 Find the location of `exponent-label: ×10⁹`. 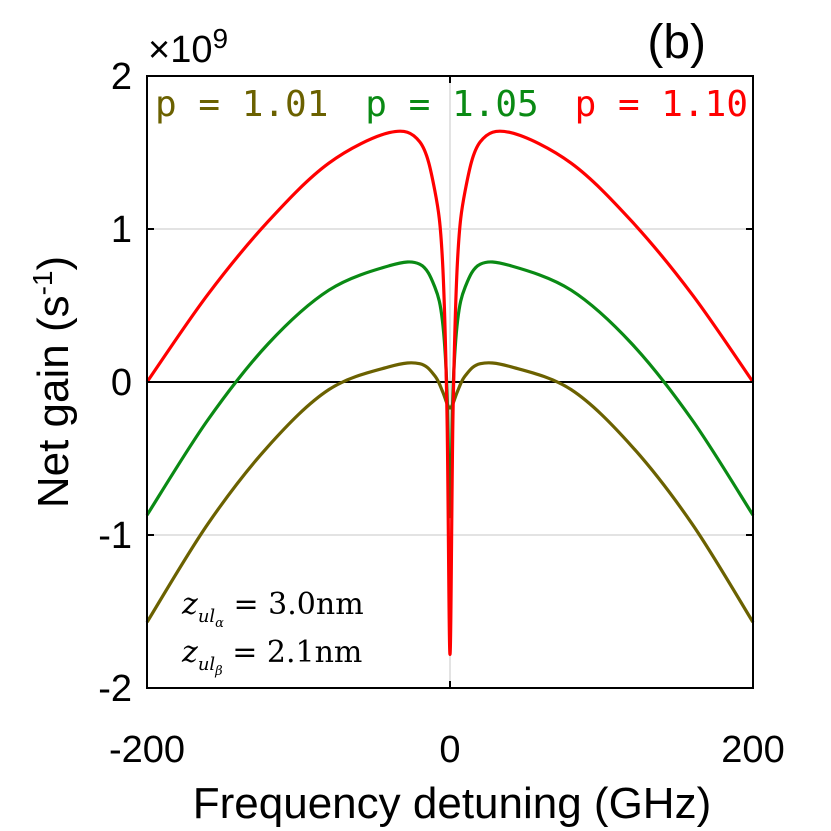

exponent-label: ×10⁹ is located at coordinates (188, 47).